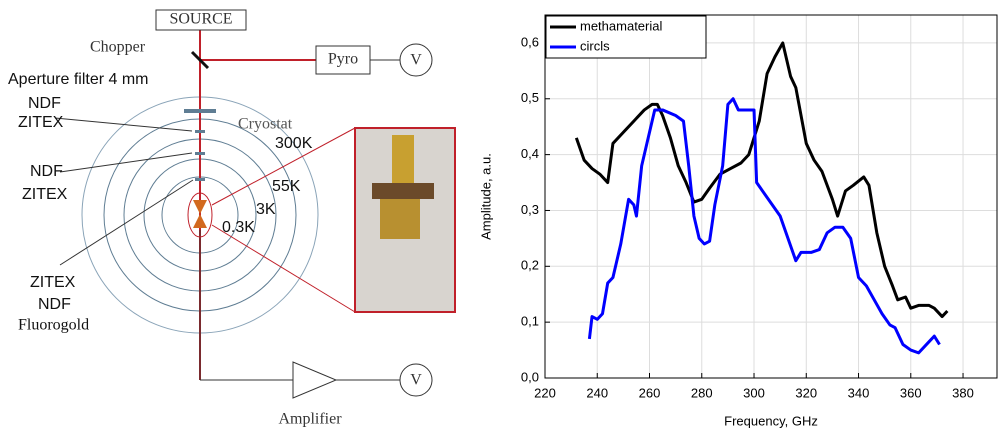 This screenshot has width=1000, height=435. I want to click on y-axis-label: Amplitude, a.u., so click(485, 196).